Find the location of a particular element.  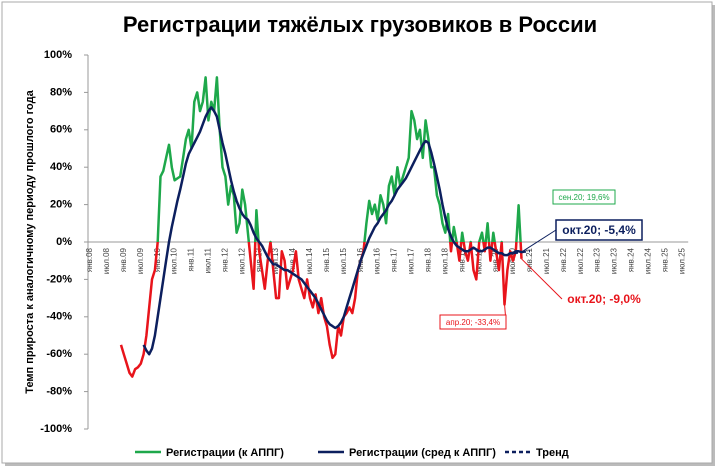

x-tick-label: июл.23 is located at coordinates (614, 260).